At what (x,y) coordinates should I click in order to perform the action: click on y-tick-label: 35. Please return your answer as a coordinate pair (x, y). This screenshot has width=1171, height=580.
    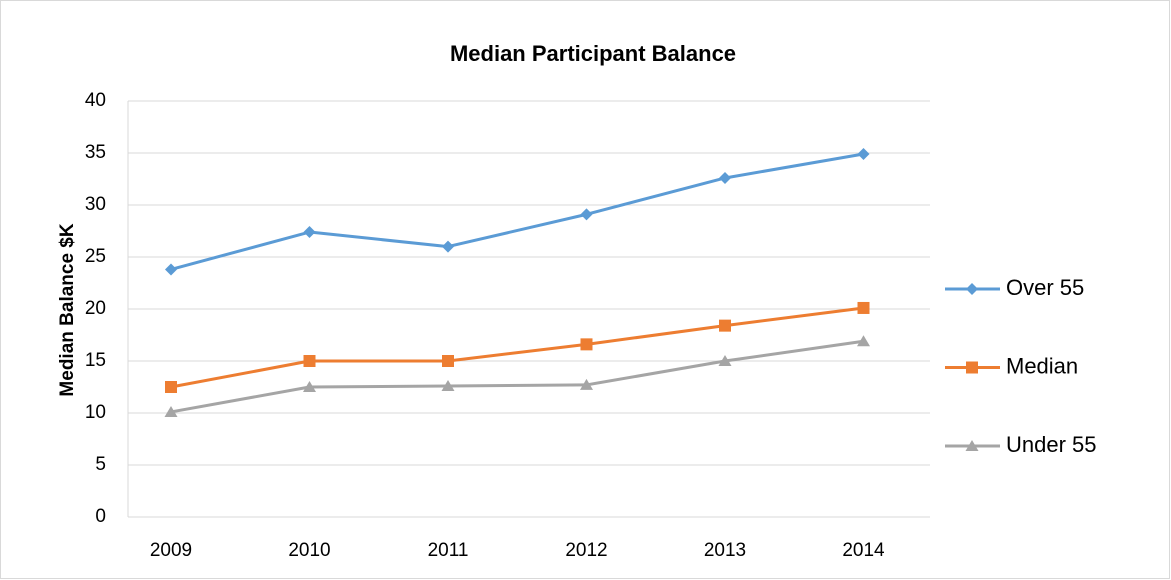
    Looking at the image, I should click on (95, 152).